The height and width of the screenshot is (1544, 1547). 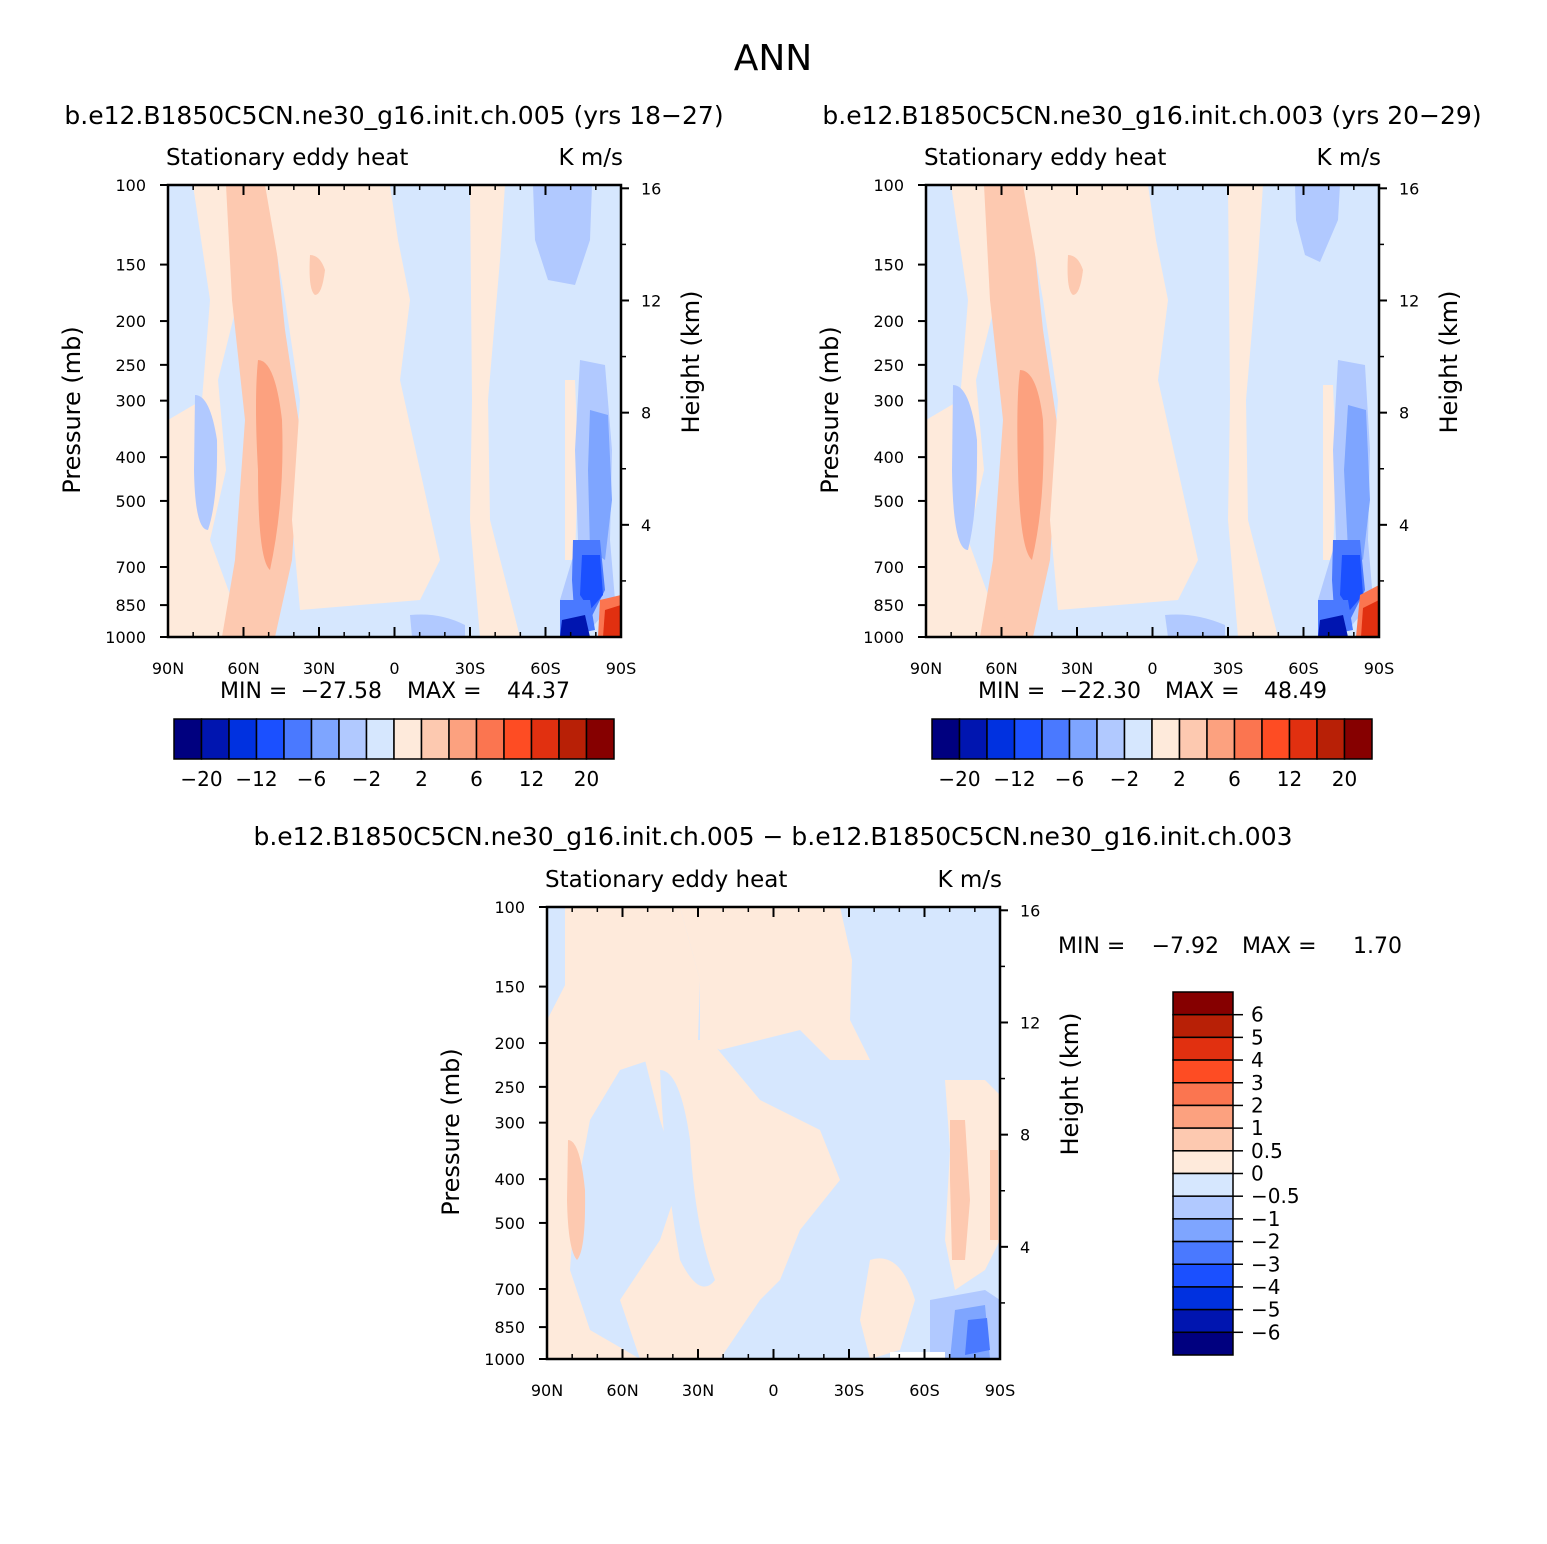 I want to click on panel-b-left-title: Stationary eddy heat, so click(x=1045, y=158).